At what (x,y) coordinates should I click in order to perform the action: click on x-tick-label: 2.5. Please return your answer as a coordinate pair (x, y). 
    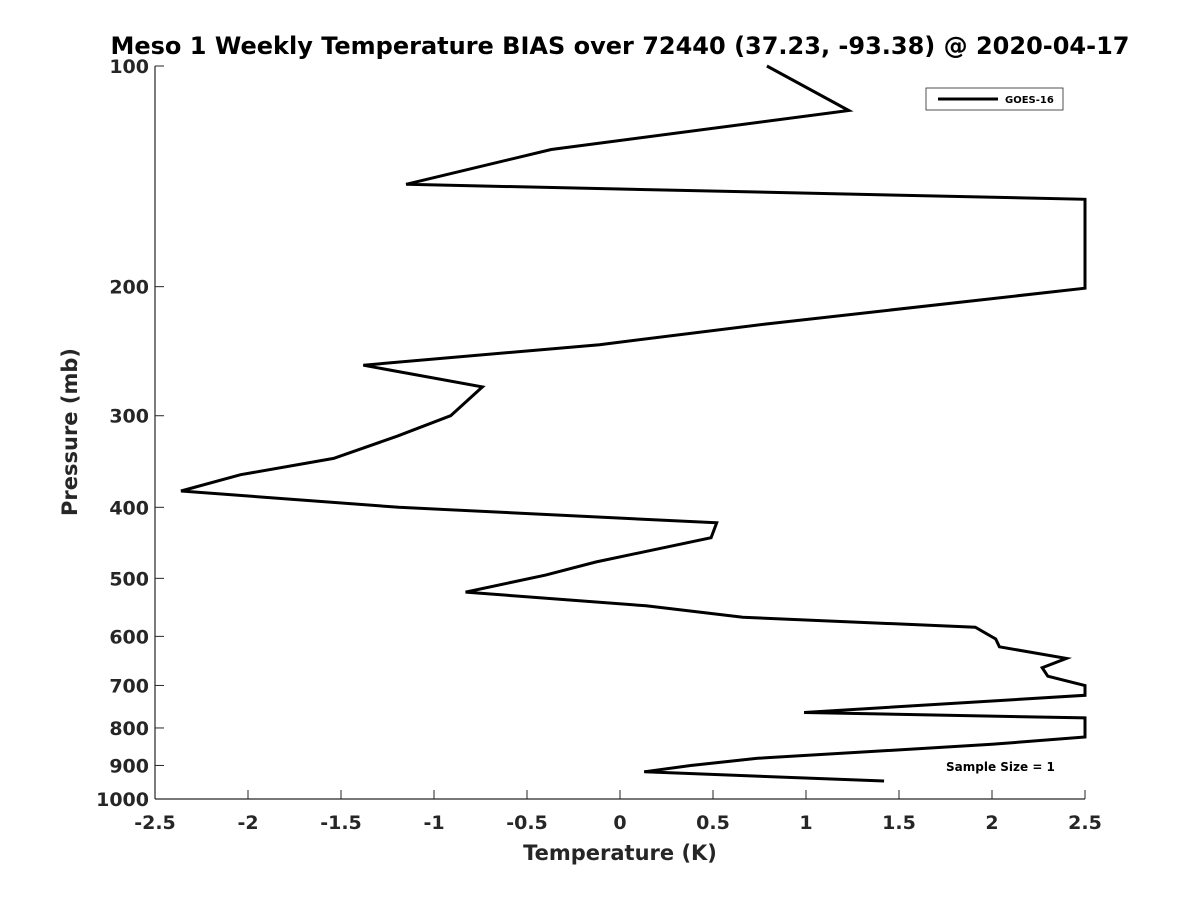
    Looking at the image, I should click on (1085, 823).